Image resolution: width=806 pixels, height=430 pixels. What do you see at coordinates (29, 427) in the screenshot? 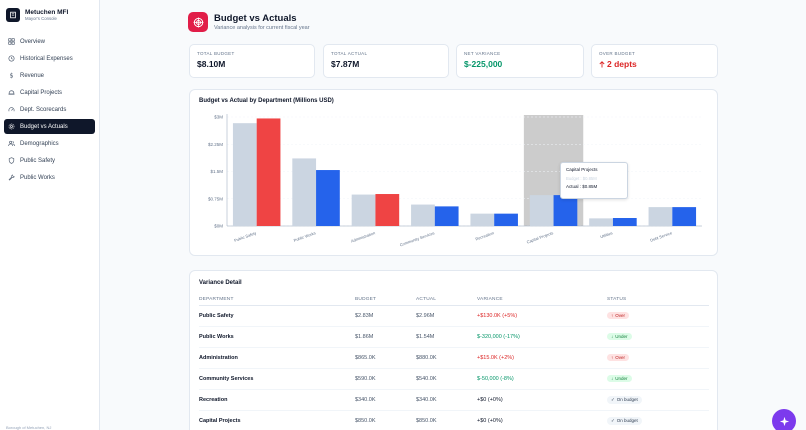
I see `sidebar-footer: Borough of Metuchen, NJ` at bounding box center [29, 427].